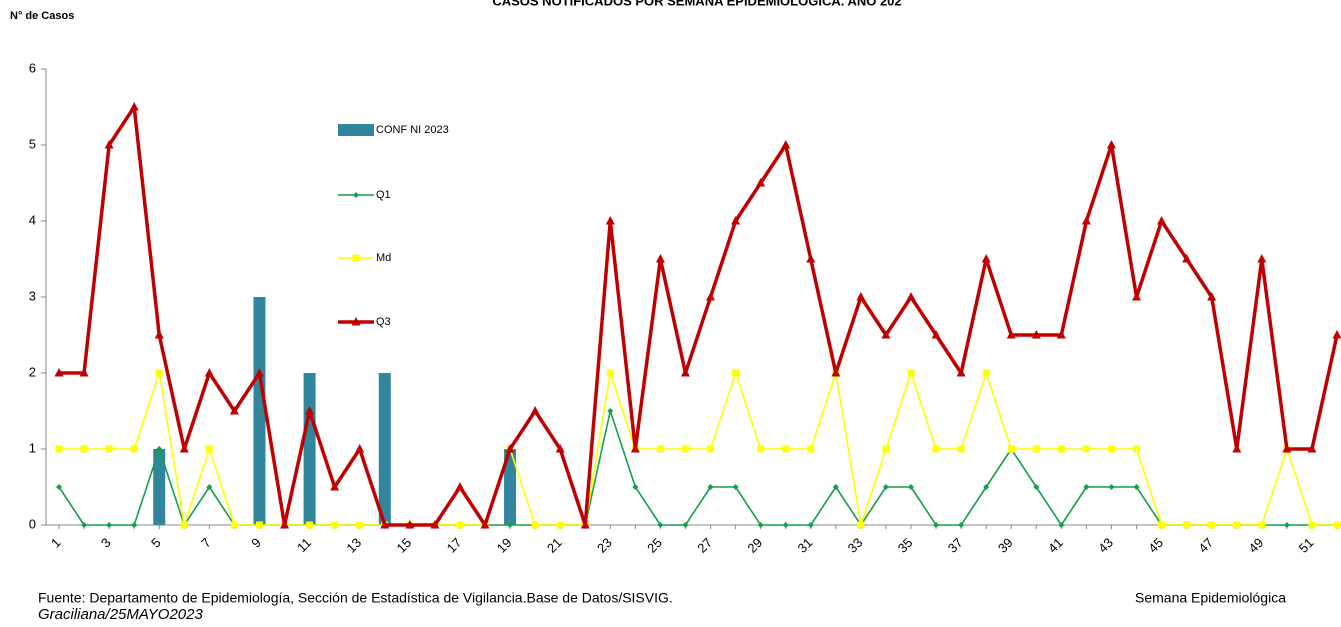 This screenshot has width=1341, height=627. I want to click on x-tick-label: 11, so click(304, 545).